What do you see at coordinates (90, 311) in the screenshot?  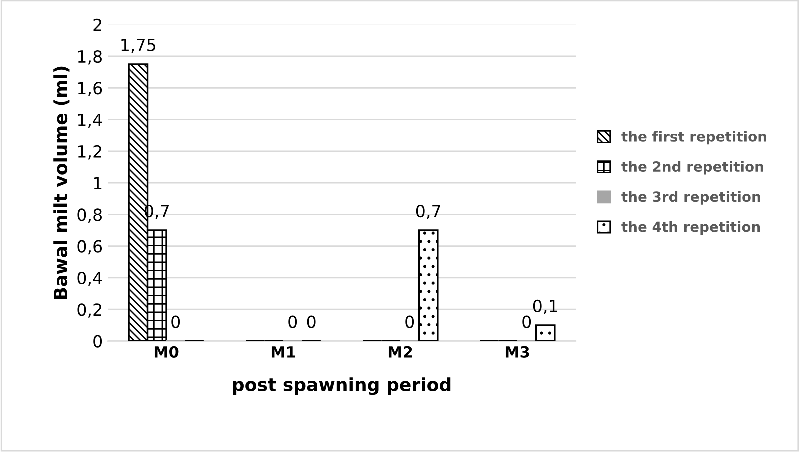 I see `y-tick-label: 0,2` at bounding box center [90, 311].